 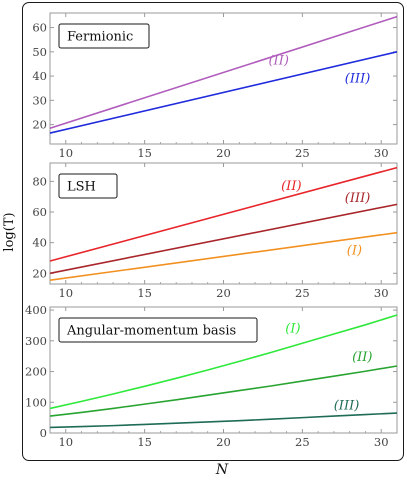 I want to click on y-tick-label: 80, so click(x=39, y=181).